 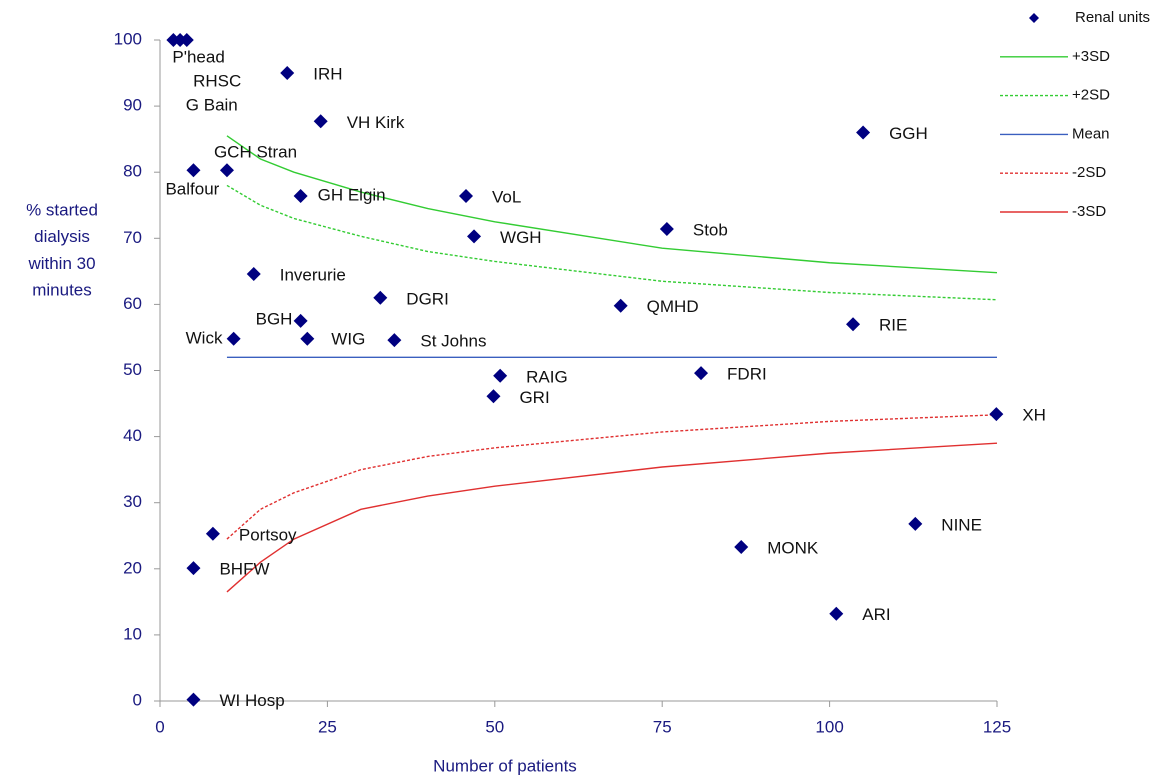 What do you see at coordinates (997, 726) in the screenshot?
I see `x-tick-label: 125` at bounding box center [997, 726].